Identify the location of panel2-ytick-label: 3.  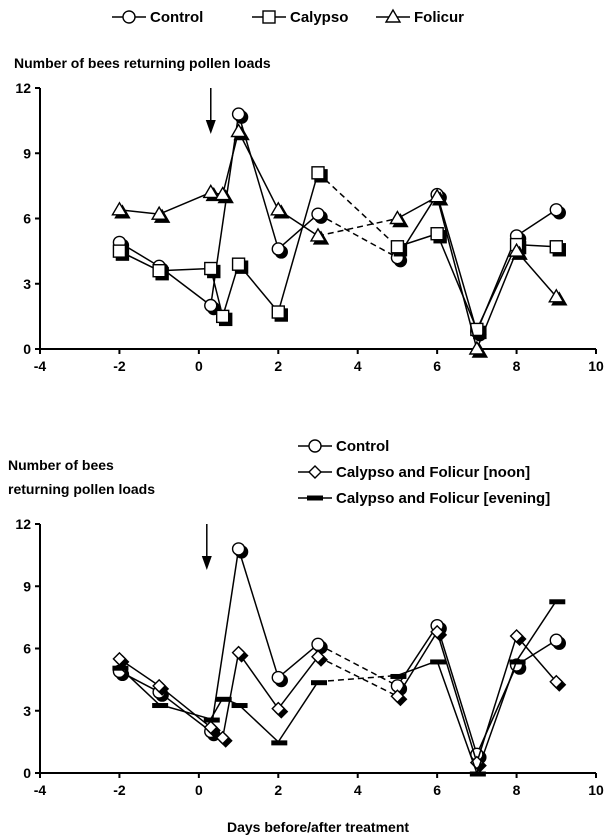
(27, 711).